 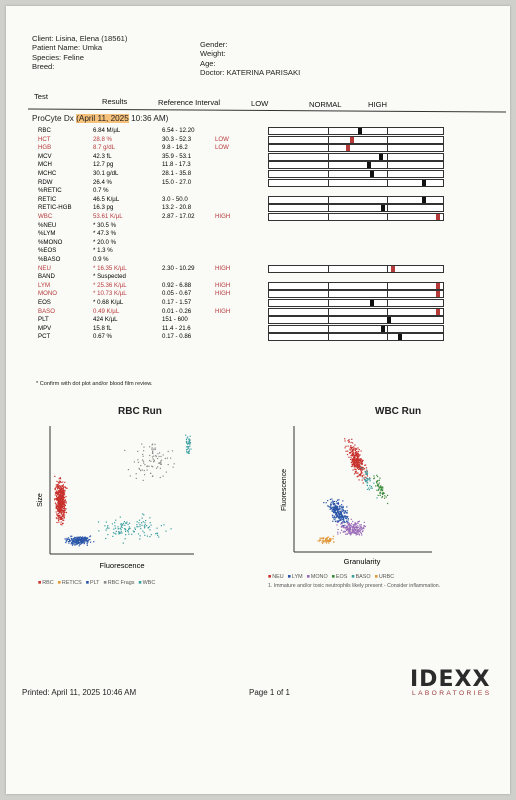 I want to click on legend-label: RETICS, so click(x=71, y=583).